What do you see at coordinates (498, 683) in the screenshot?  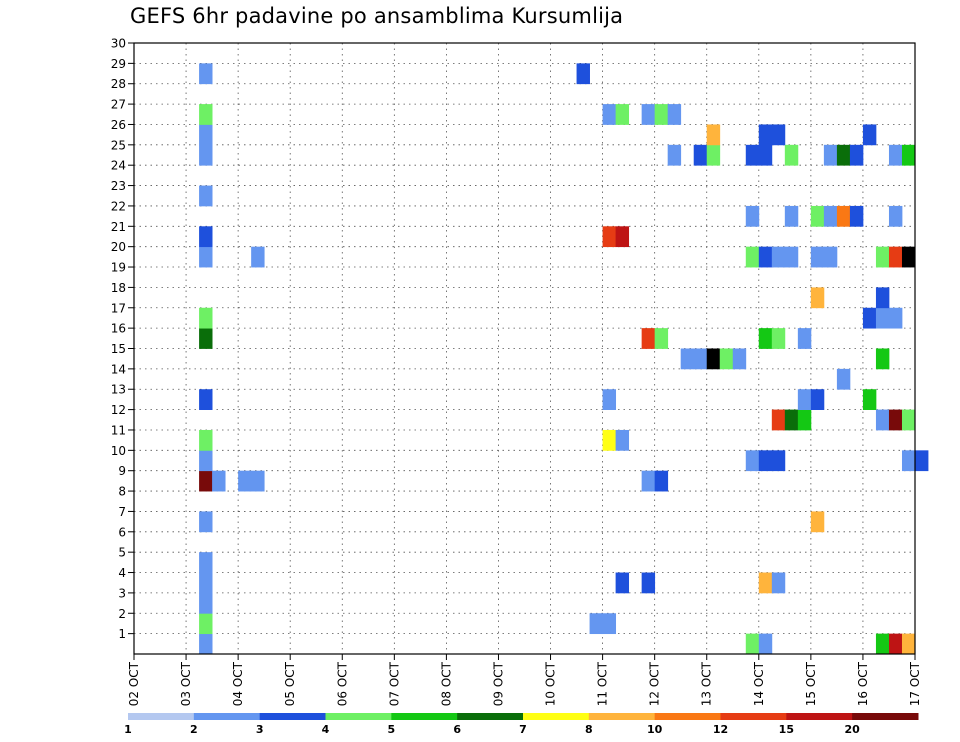 I see `x-tick-label: 09 OCT` at bounding box center [498, 683].